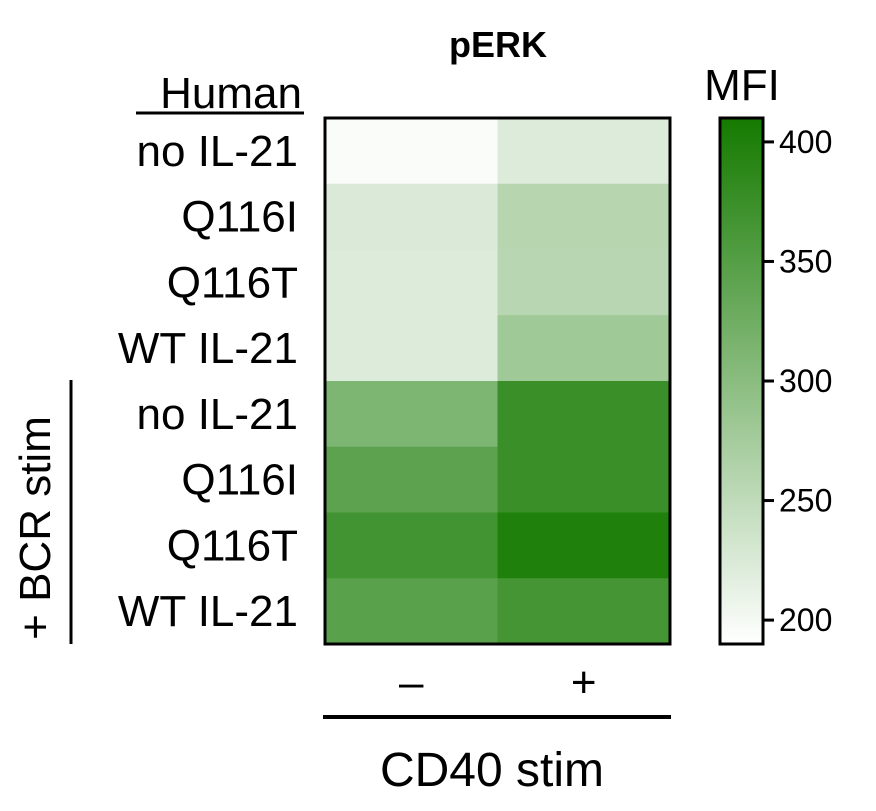 The image size is (876, 811). What do you see at coordinates (742, 85) in the screenshot?
I see `colorbar-label: MFI` at bounding box center [742, 85].